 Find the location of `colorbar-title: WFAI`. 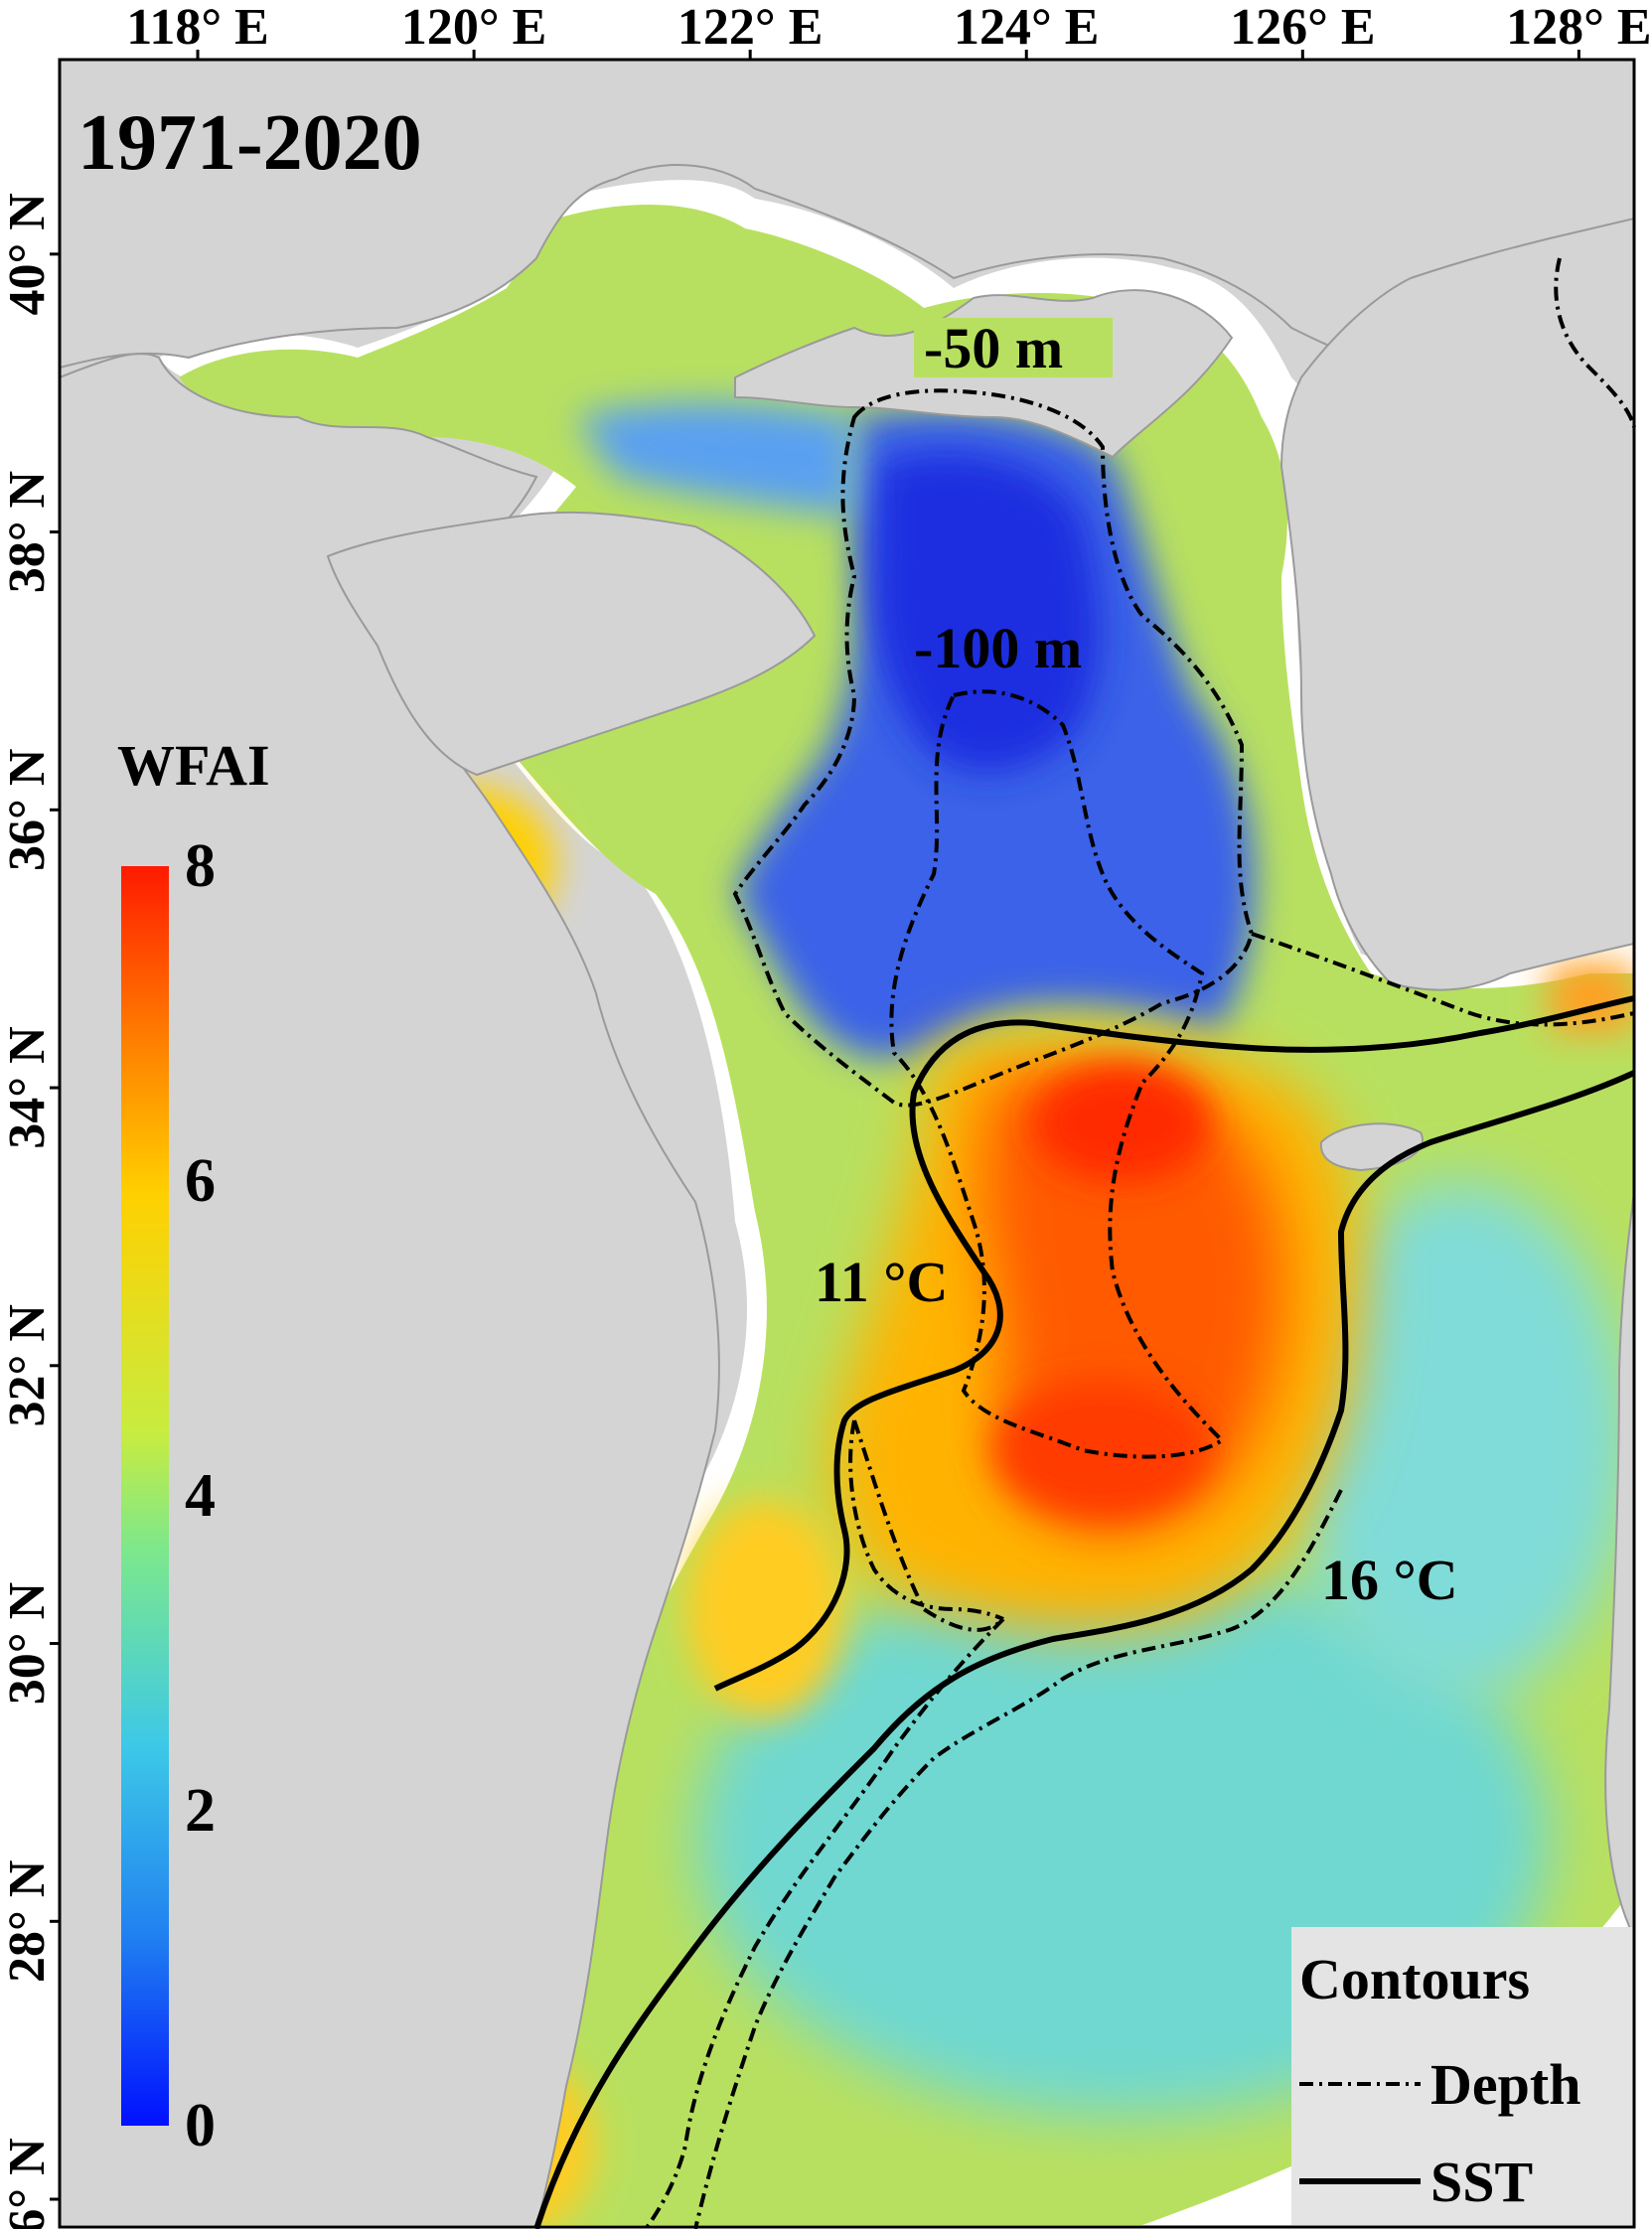

colorbar-title: WFAI is located at coordinates (193, 765).